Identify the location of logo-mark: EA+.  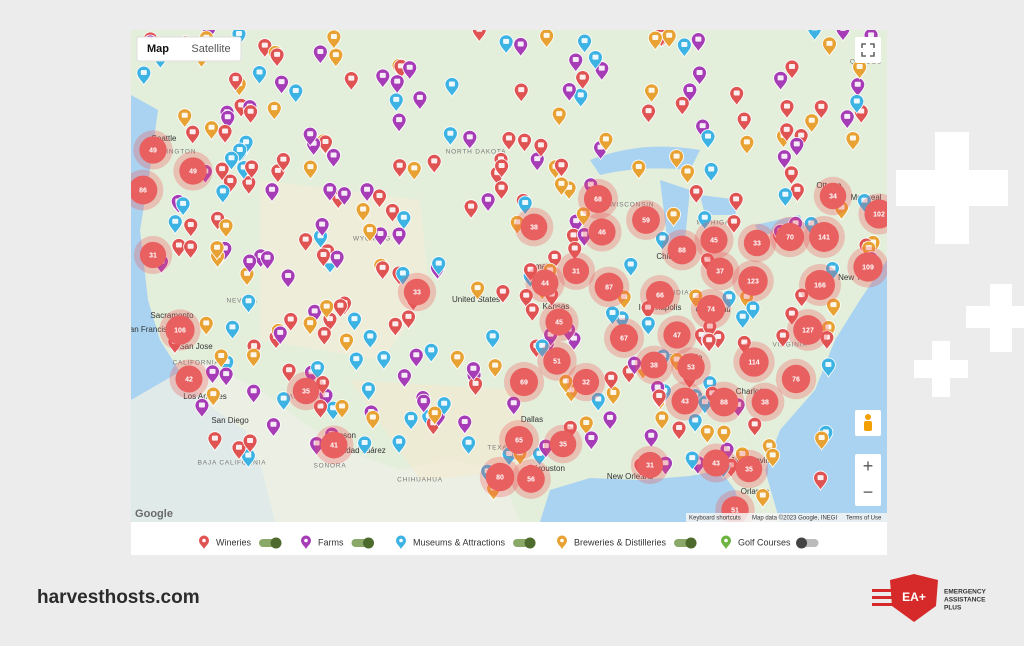
(914, 597).